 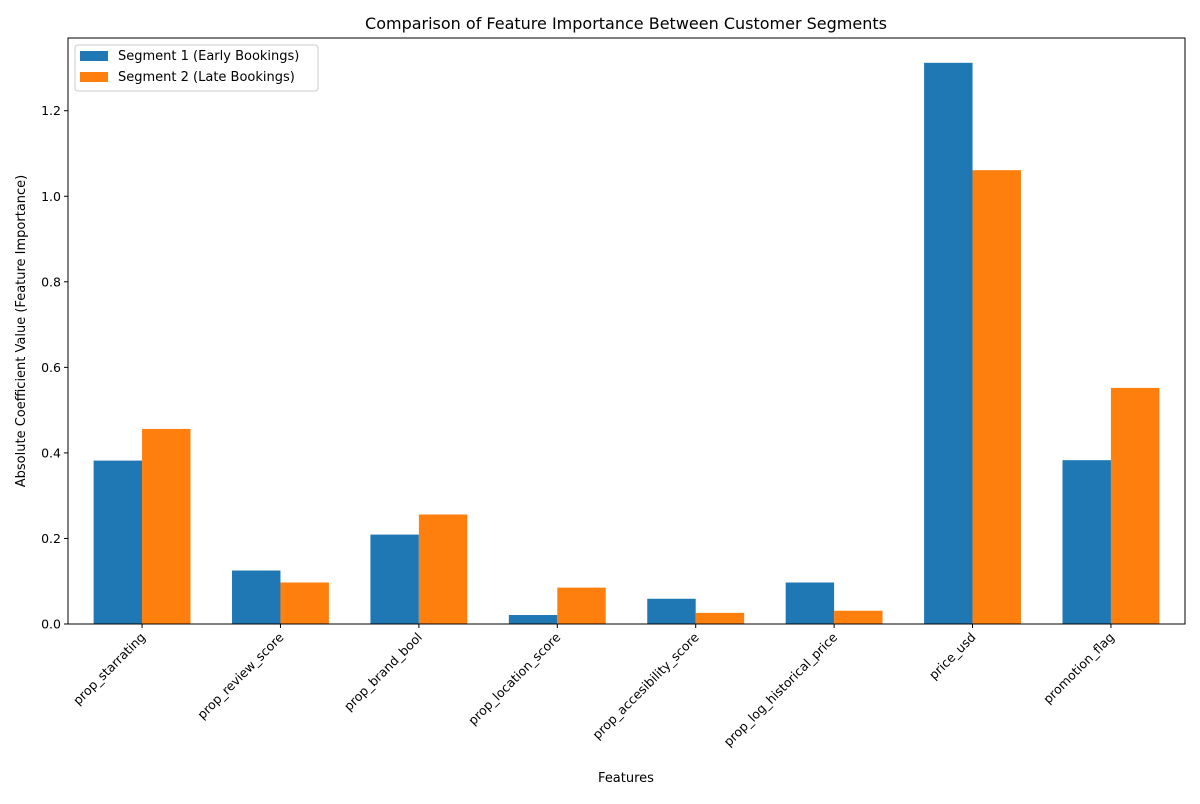 What do you see at coordinates (118, 542) in the screenshot?
I see `bar-1-prop_starrating` at bounding box center [118, 542].